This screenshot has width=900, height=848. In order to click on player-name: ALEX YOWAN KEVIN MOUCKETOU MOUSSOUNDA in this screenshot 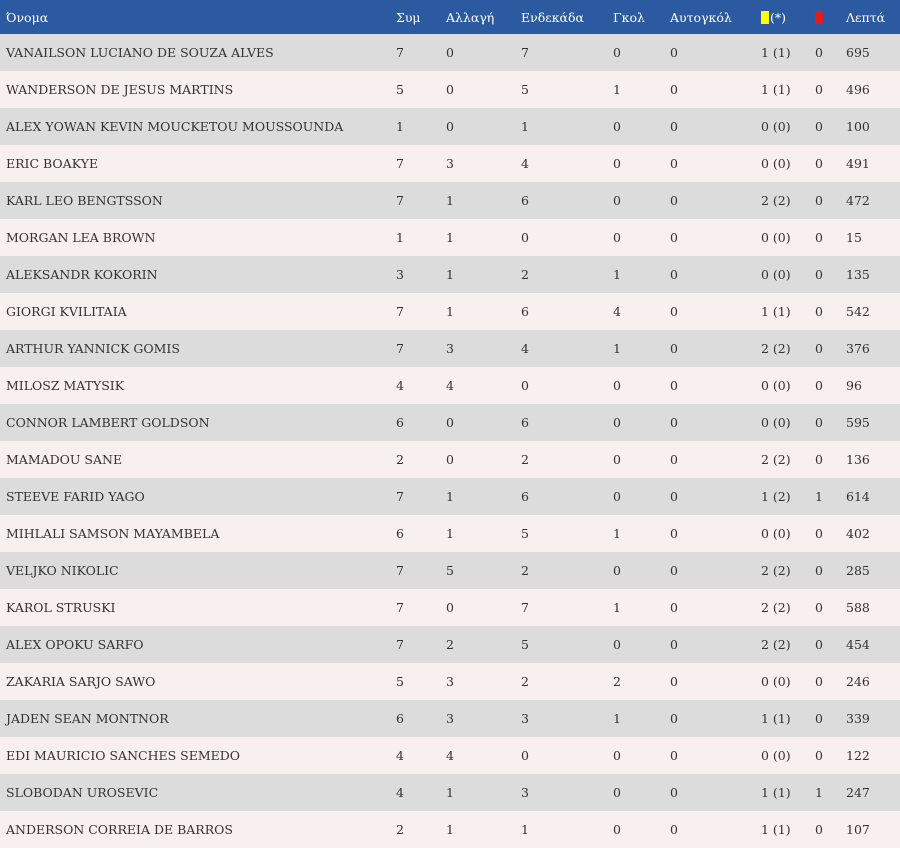, I will do `click(175, 126)`.